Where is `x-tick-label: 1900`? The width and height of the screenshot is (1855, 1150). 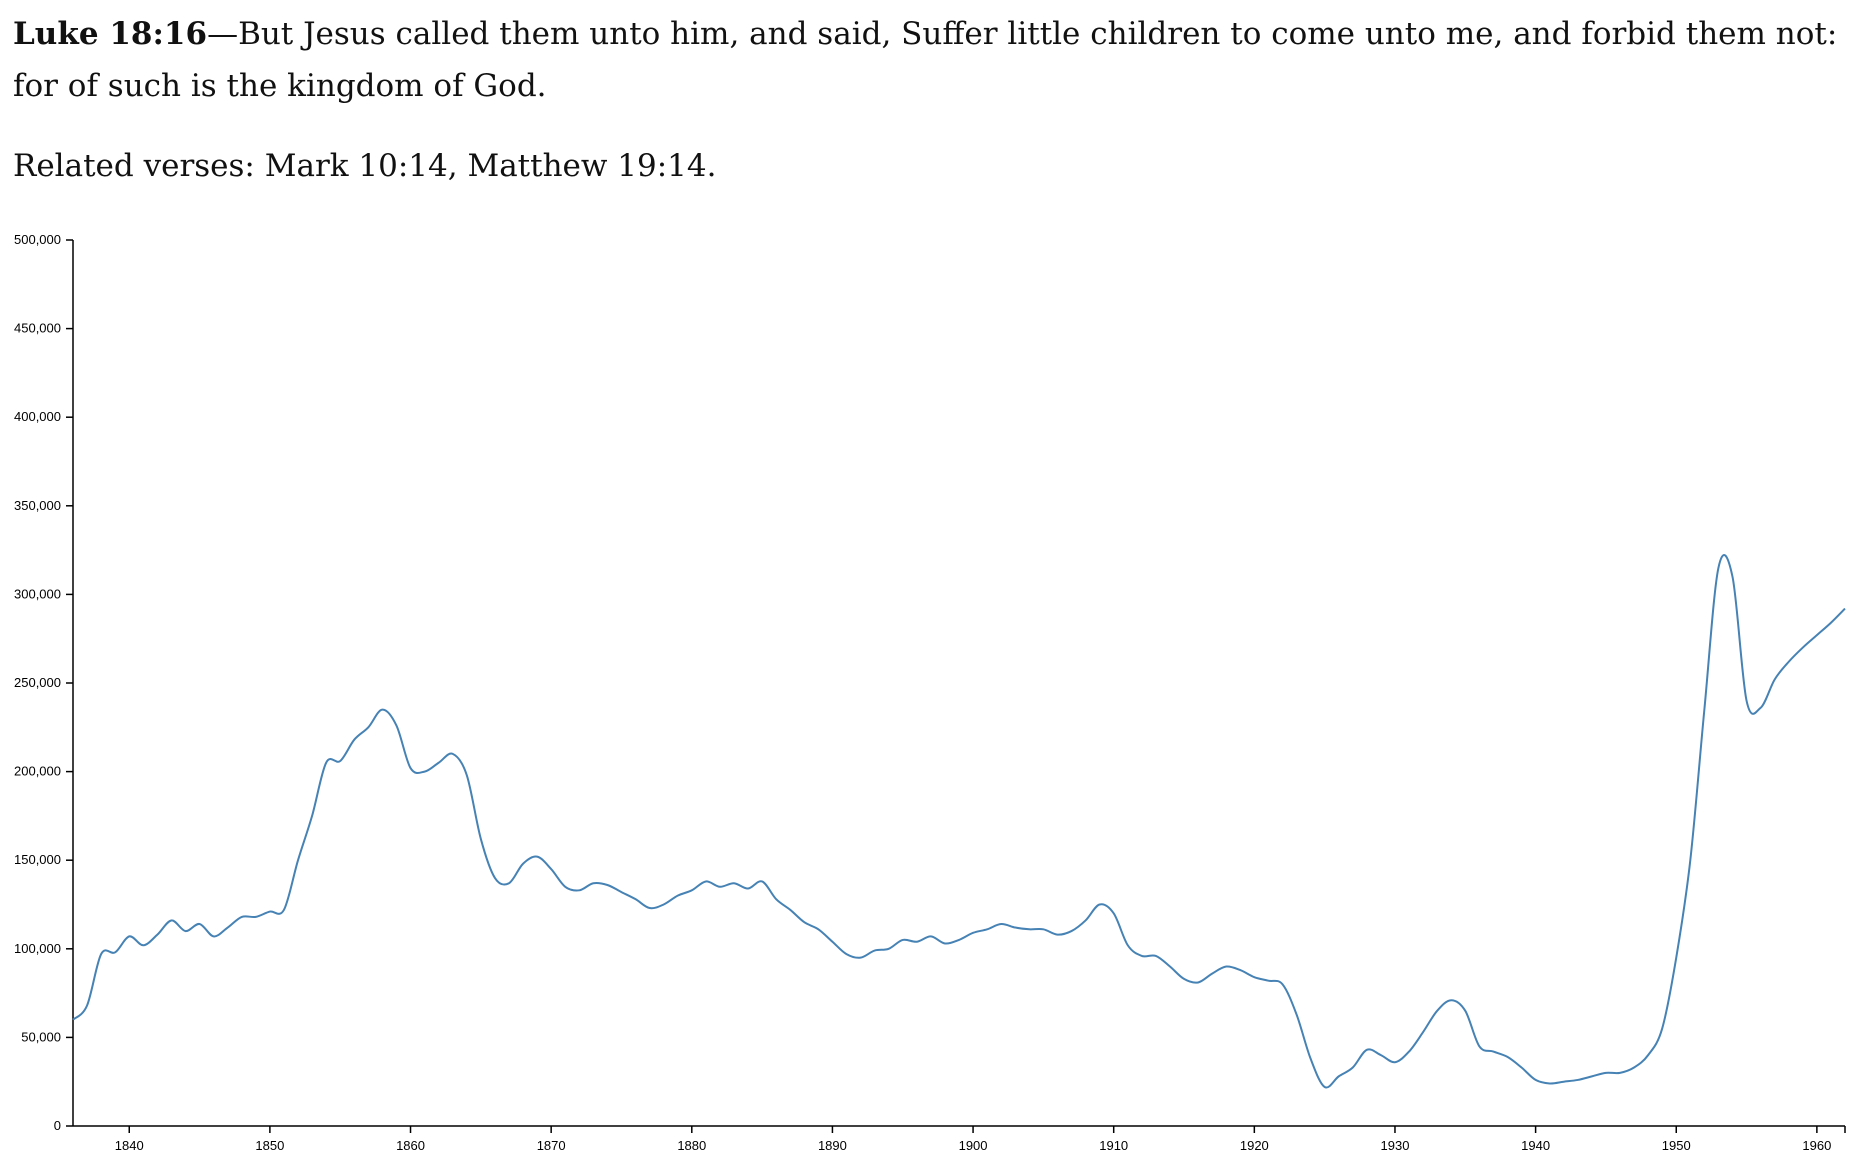
x-tick-label: 1900 is located at coordinates (973, 1144).